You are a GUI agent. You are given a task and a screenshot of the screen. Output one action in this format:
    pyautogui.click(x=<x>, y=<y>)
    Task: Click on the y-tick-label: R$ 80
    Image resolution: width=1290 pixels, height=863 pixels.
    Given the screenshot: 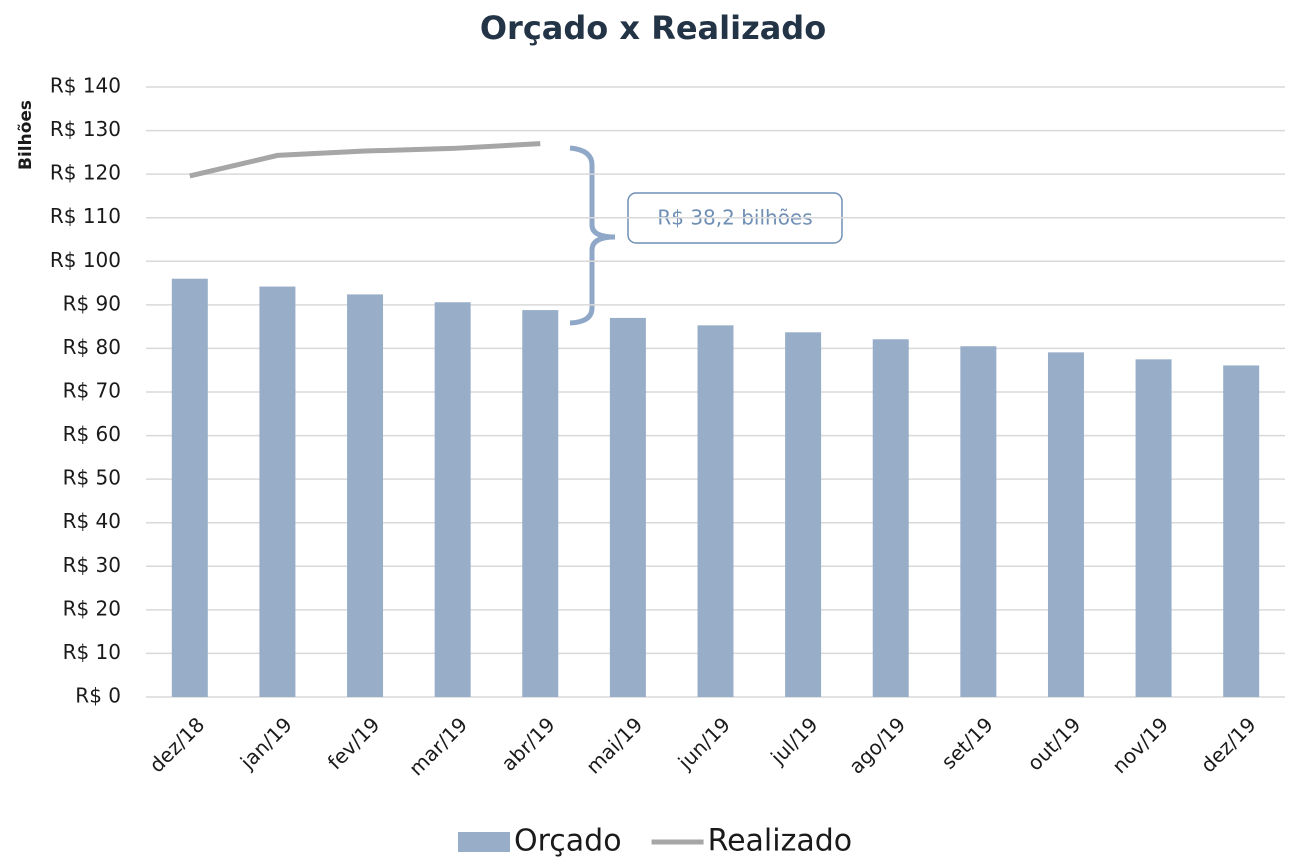 What is the action you would take?
    pyautogui.click(x=92, y=347)
    